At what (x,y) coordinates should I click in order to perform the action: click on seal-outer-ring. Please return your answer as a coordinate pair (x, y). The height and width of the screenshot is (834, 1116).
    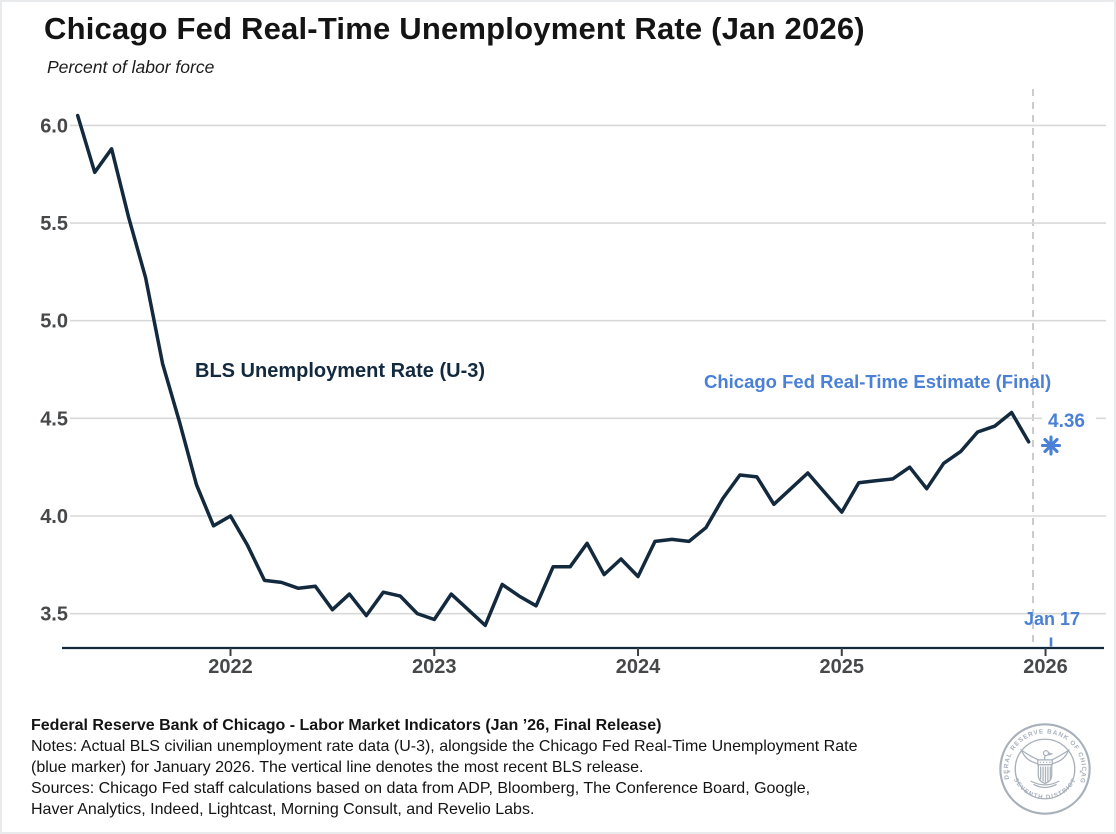
    Looking at the image, I should click on (1045, 769).